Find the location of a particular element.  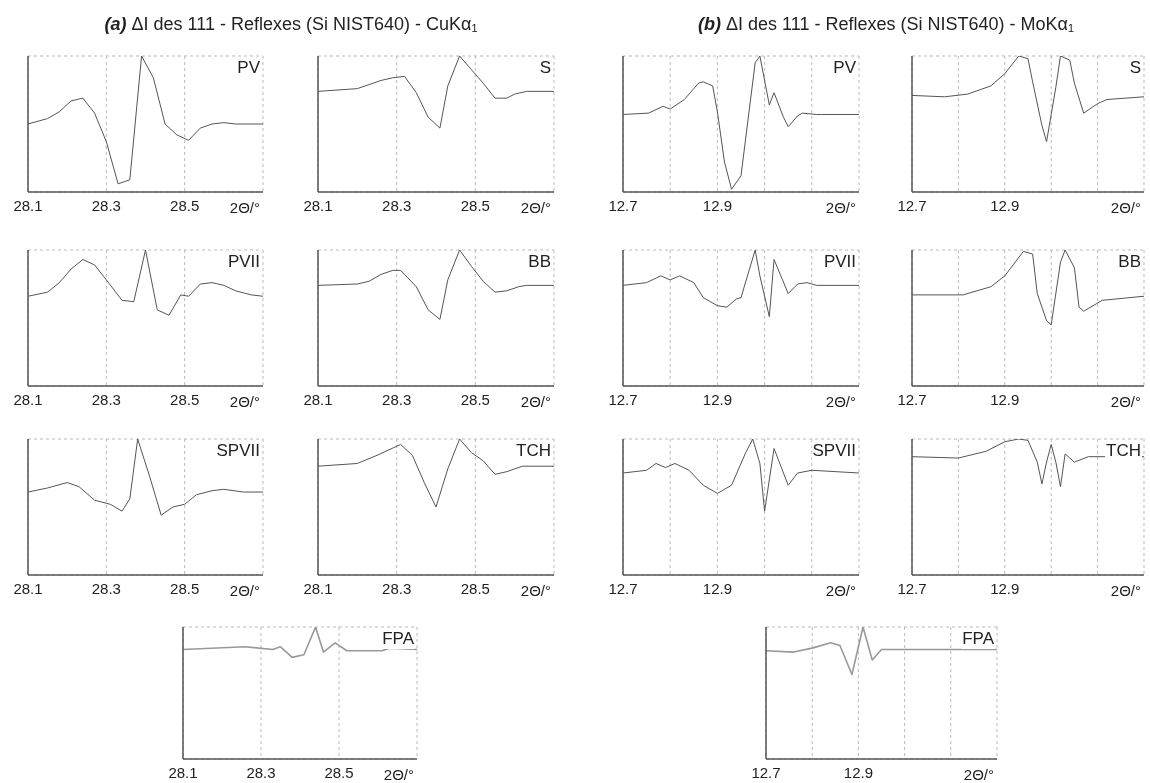

text: (a) ΔI des 111 - Reflexes (Si NIST640) - CuKα₁ is located at coordinates (291, 24).